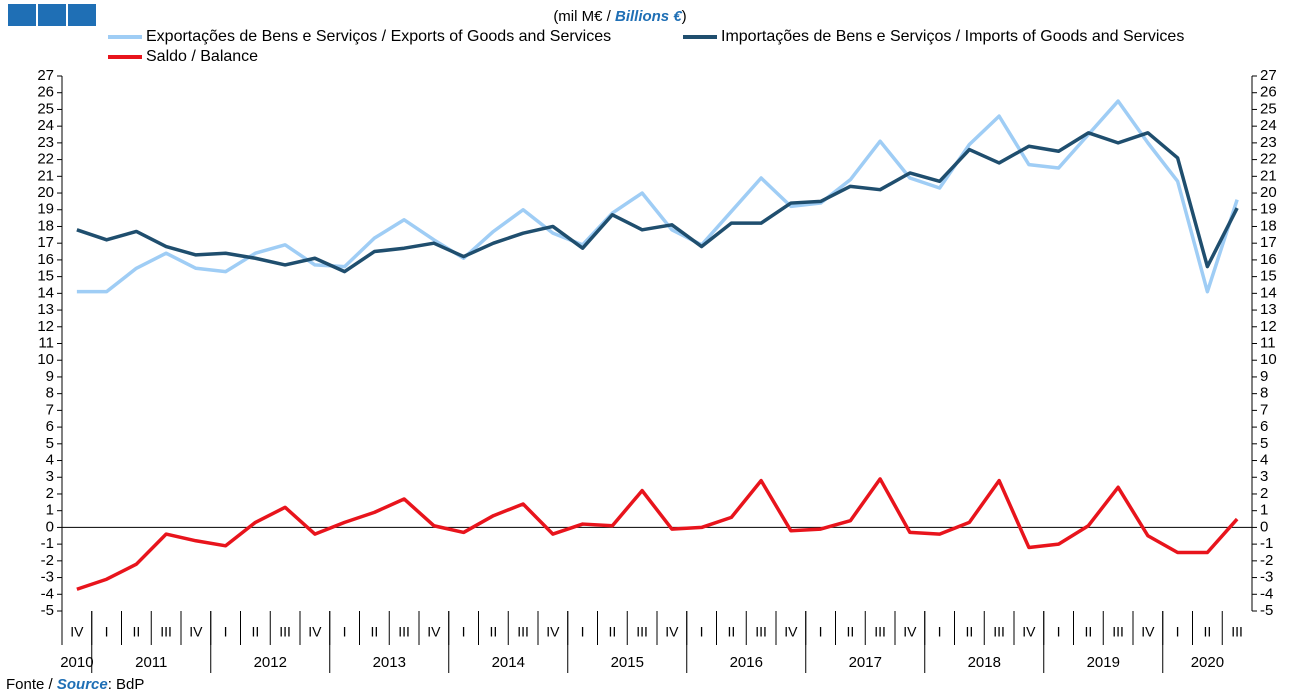 This screenshot has height=695, width=1297. What do you see at coordinates (45, 326) in the screenshot?
I see `y-tick-label: 12` at bounding box center [45, 326].